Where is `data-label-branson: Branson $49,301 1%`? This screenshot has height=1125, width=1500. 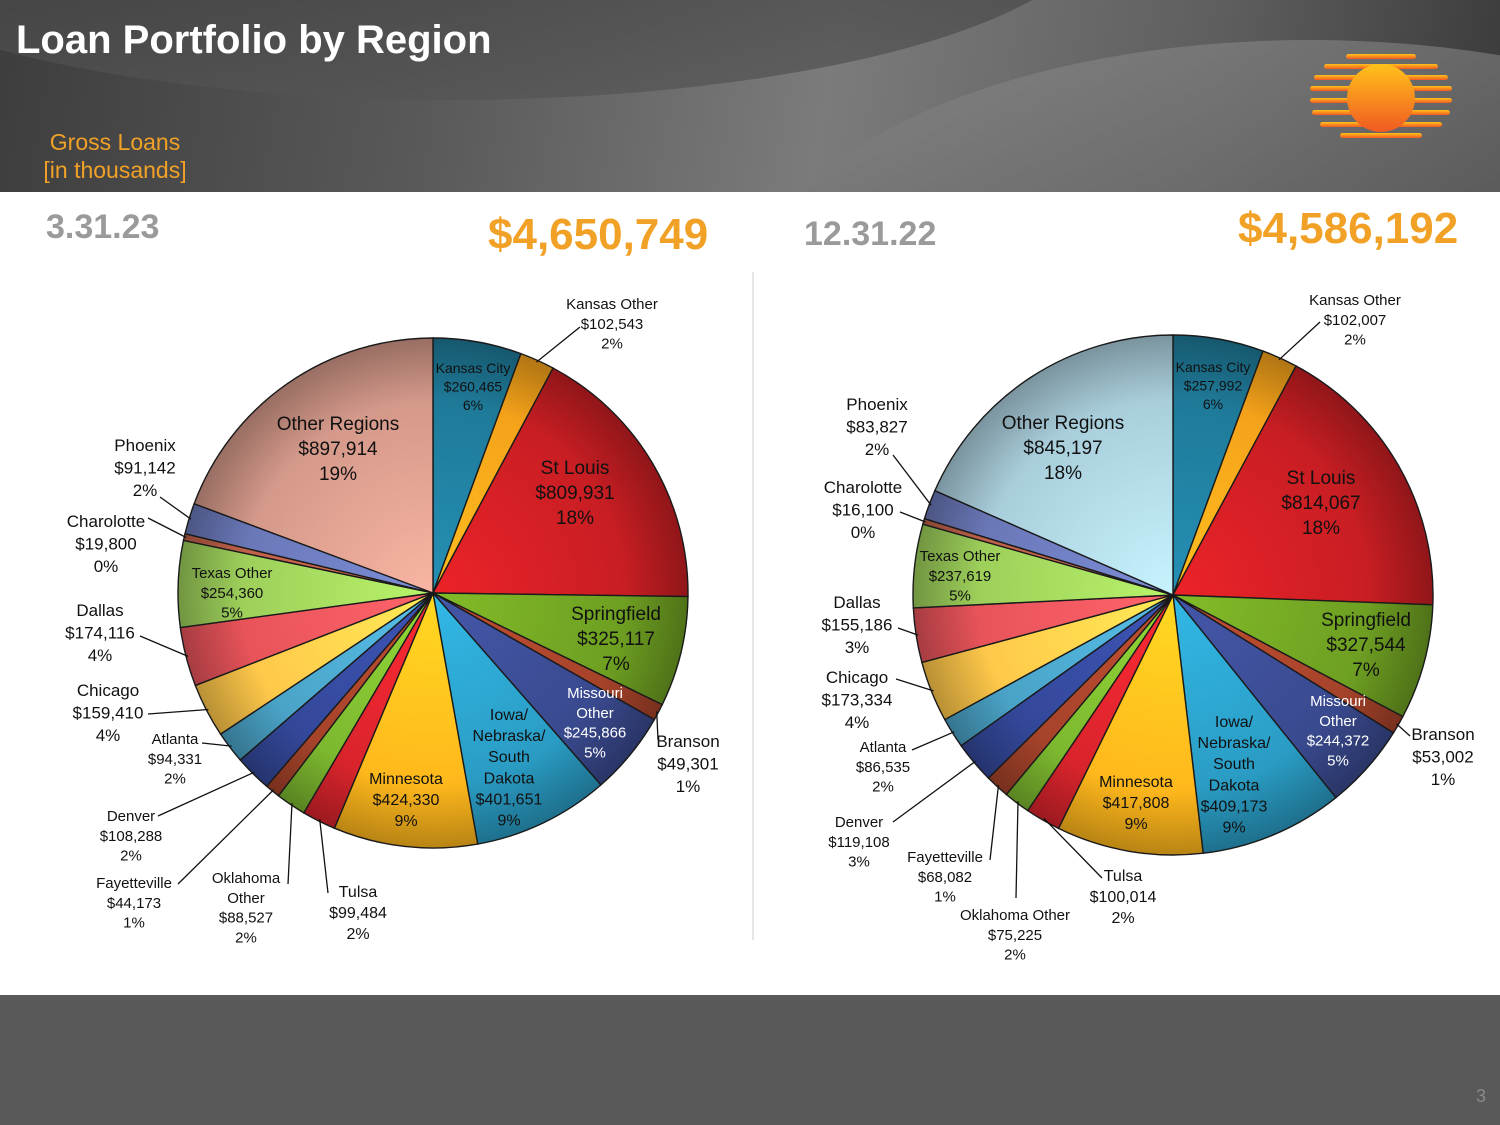
data-label-branson: Branson $49,301 1% is located at coordinates (688, 753).